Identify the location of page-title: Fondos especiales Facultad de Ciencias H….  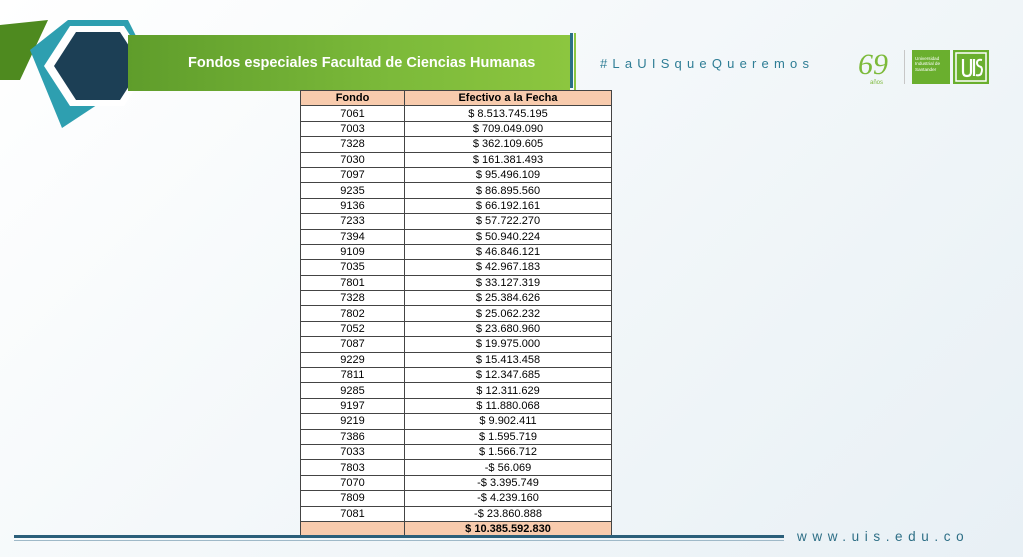
(362, 63).